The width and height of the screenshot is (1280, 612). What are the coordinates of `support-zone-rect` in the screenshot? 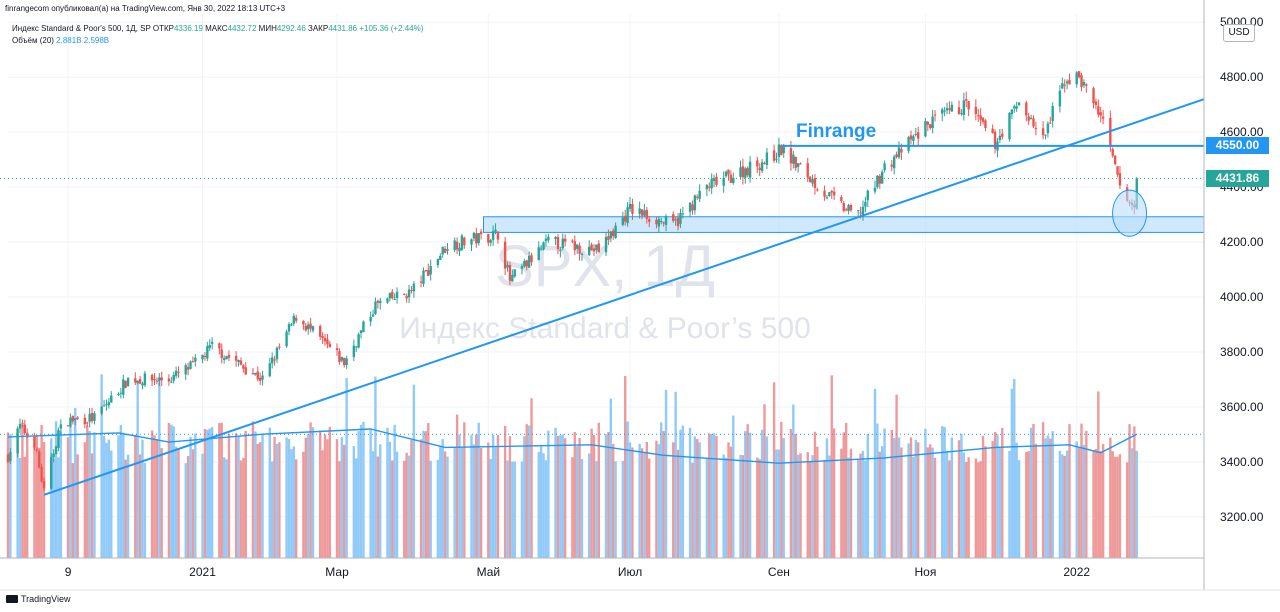 It's located at (844, 224).